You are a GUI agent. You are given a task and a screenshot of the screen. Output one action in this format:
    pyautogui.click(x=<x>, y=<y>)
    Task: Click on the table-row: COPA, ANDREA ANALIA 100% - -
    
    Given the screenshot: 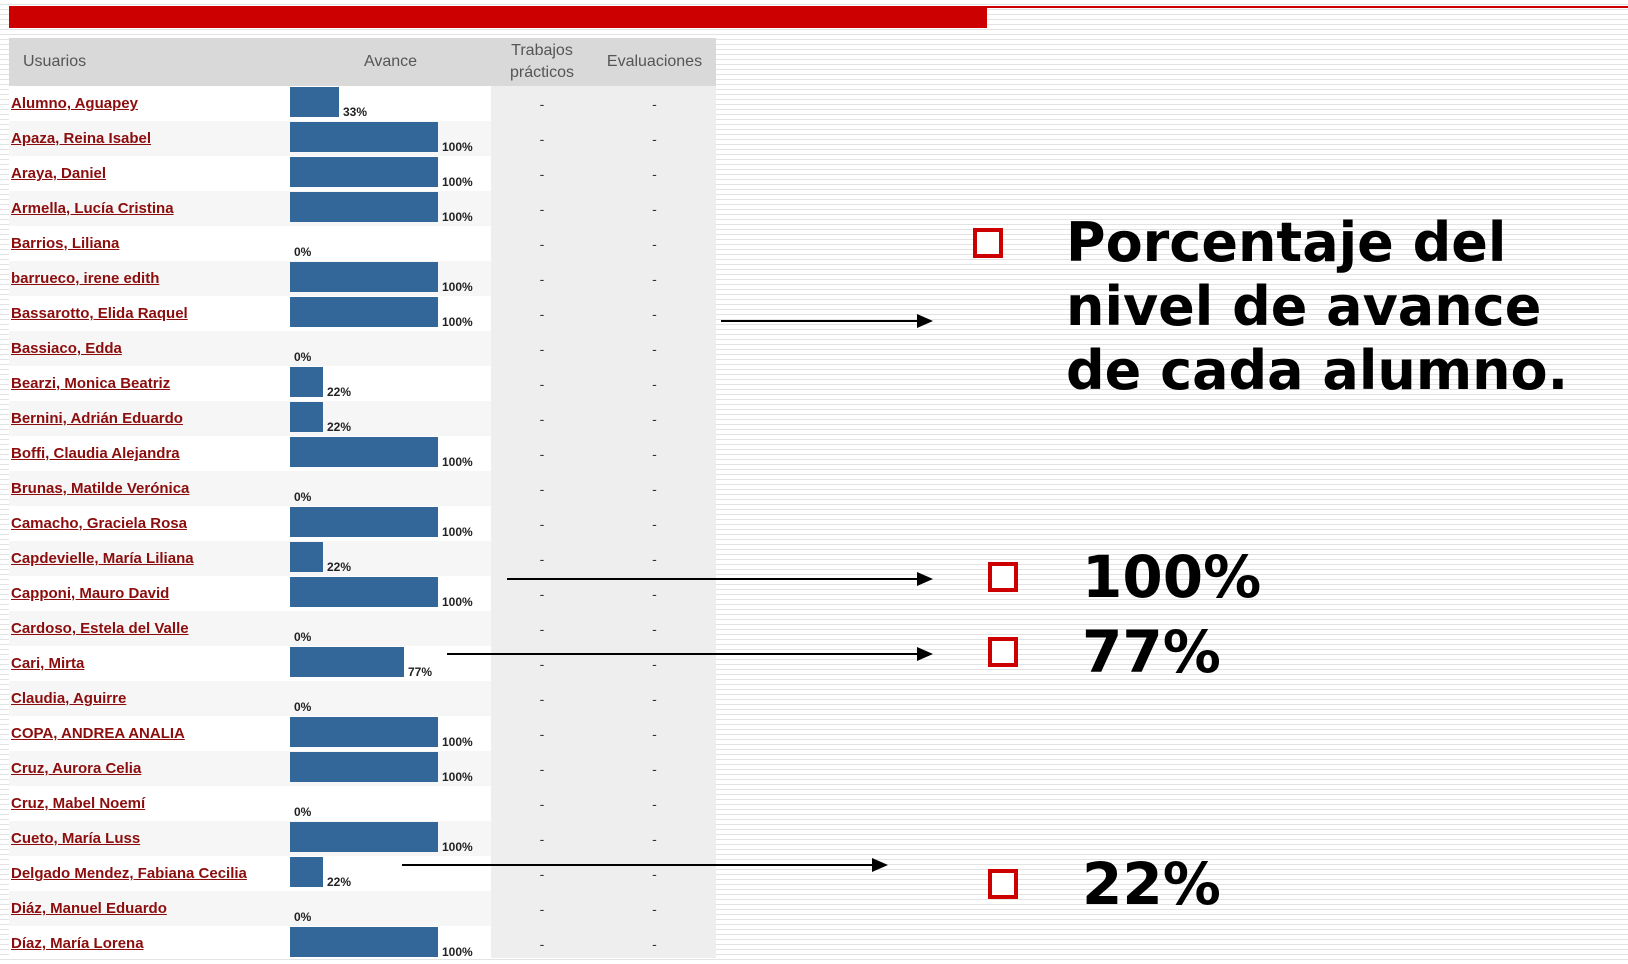 What is the action you would take?
    pyautogui.click(x=362, y=733)
    